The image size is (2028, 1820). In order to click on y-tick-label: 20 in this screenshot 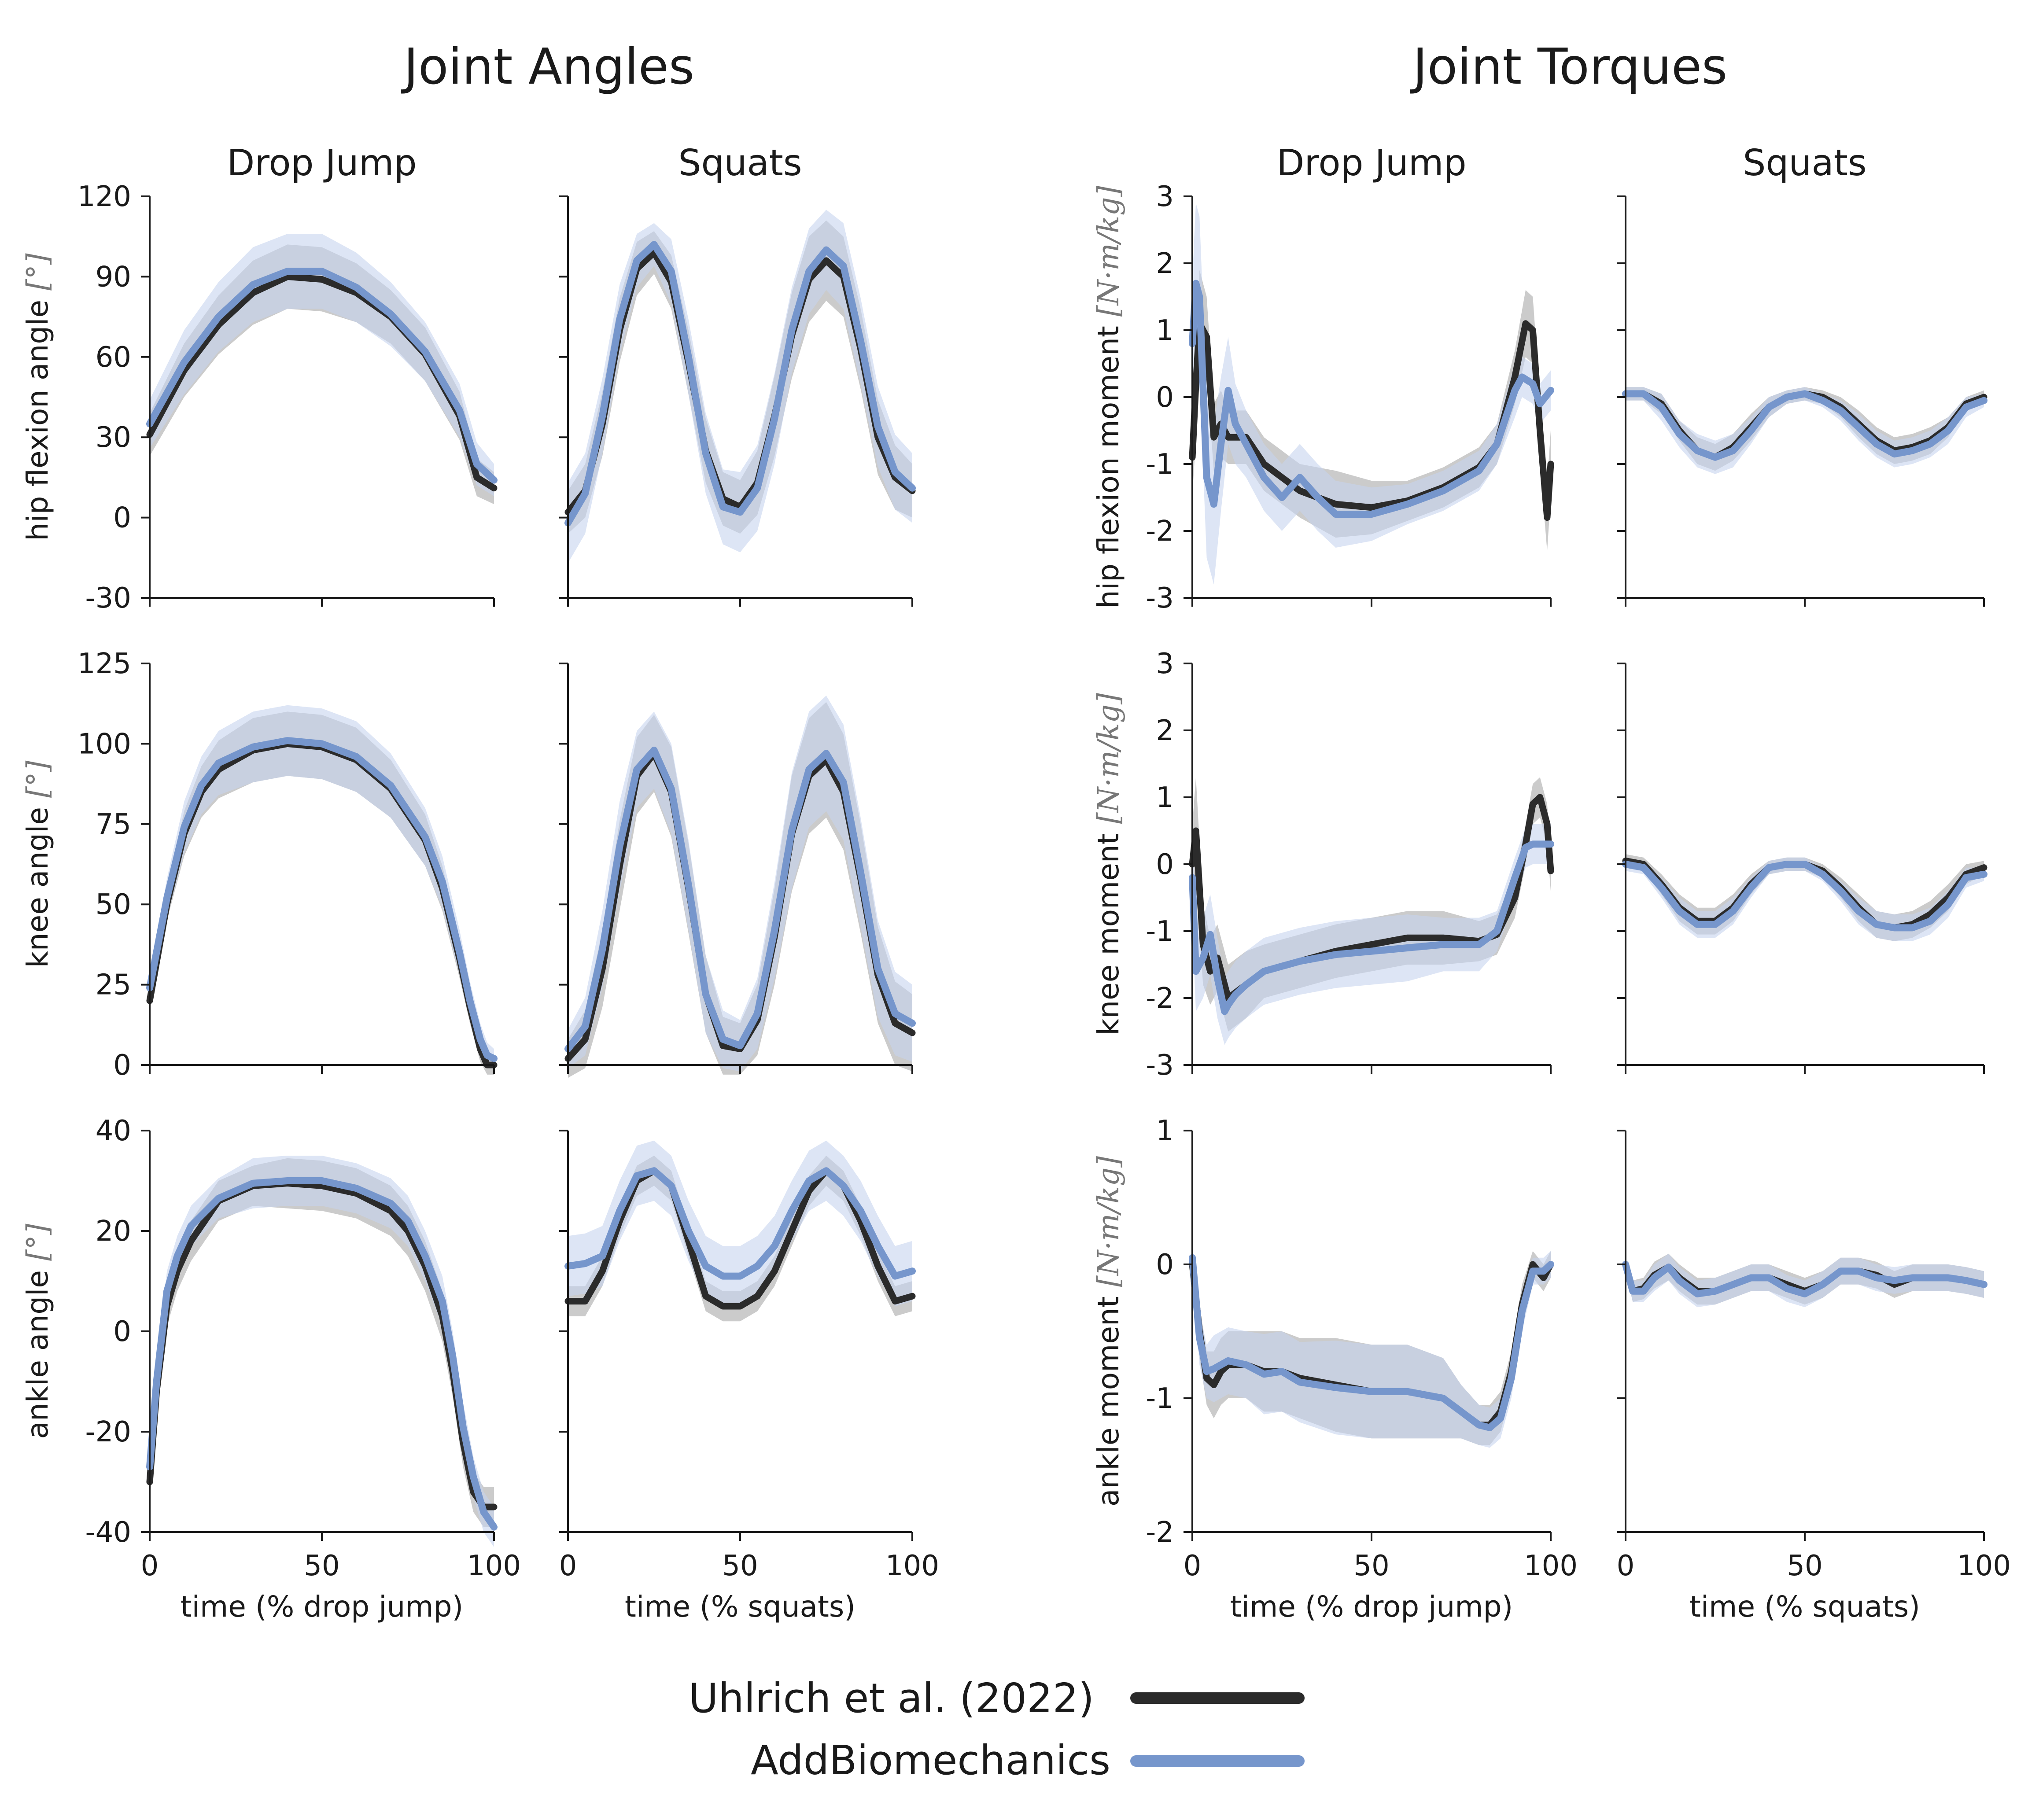, I will do `click(114, 1231)`.